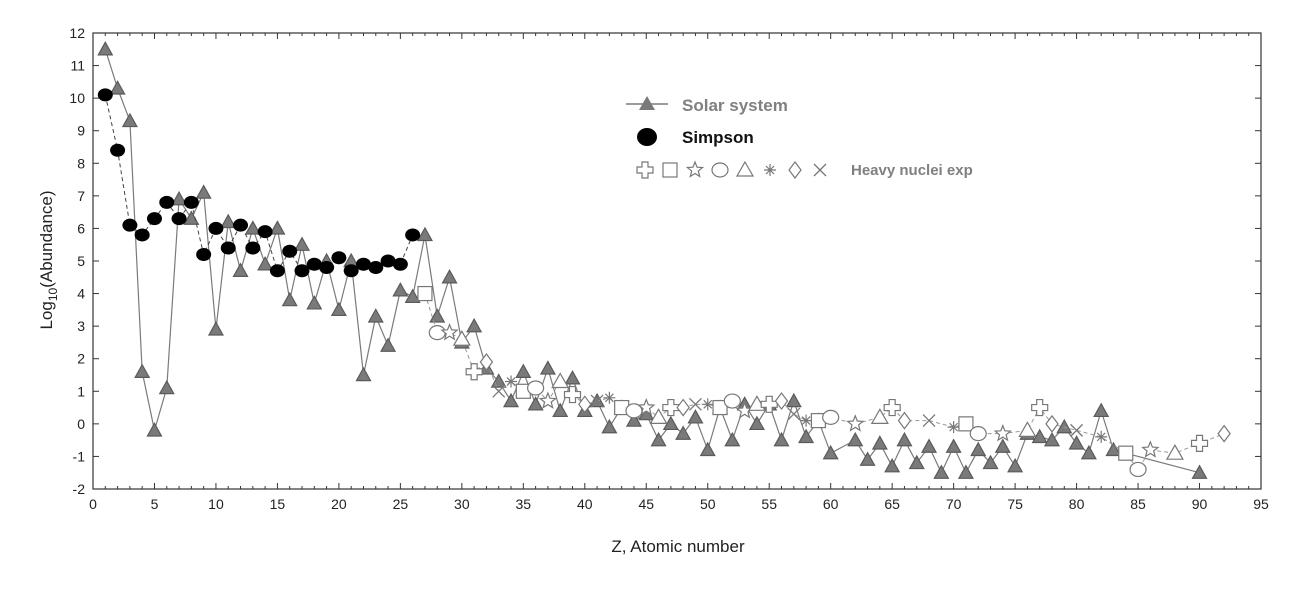 The width and height of the screenshot is (1314, 590). What do you see at coordinates (81, 228) in the screenshot?
I see `y-tick-label: 6` at bounding box center [81, 228].